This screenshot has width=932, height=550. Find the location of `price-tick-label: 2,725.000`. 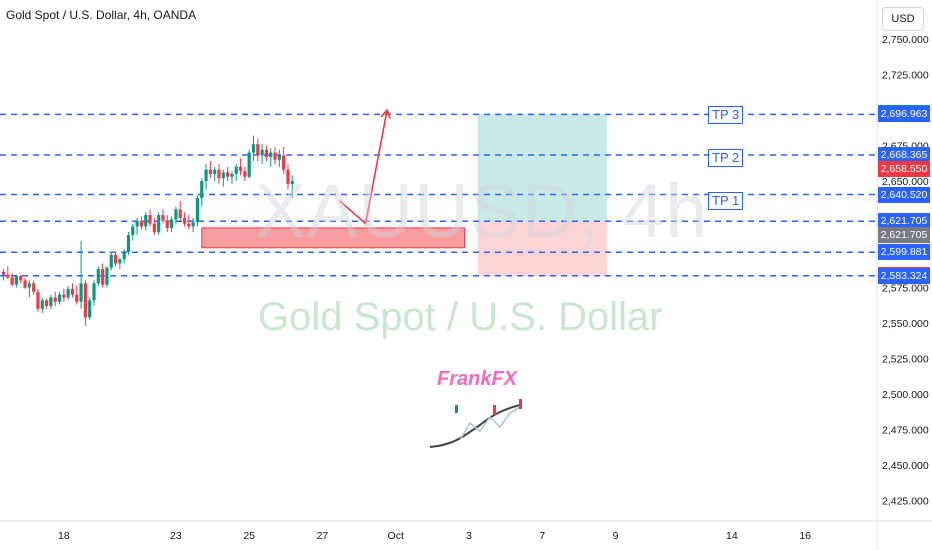

price-tick-label: 2,725.000 is located at coordinates (905, 76).